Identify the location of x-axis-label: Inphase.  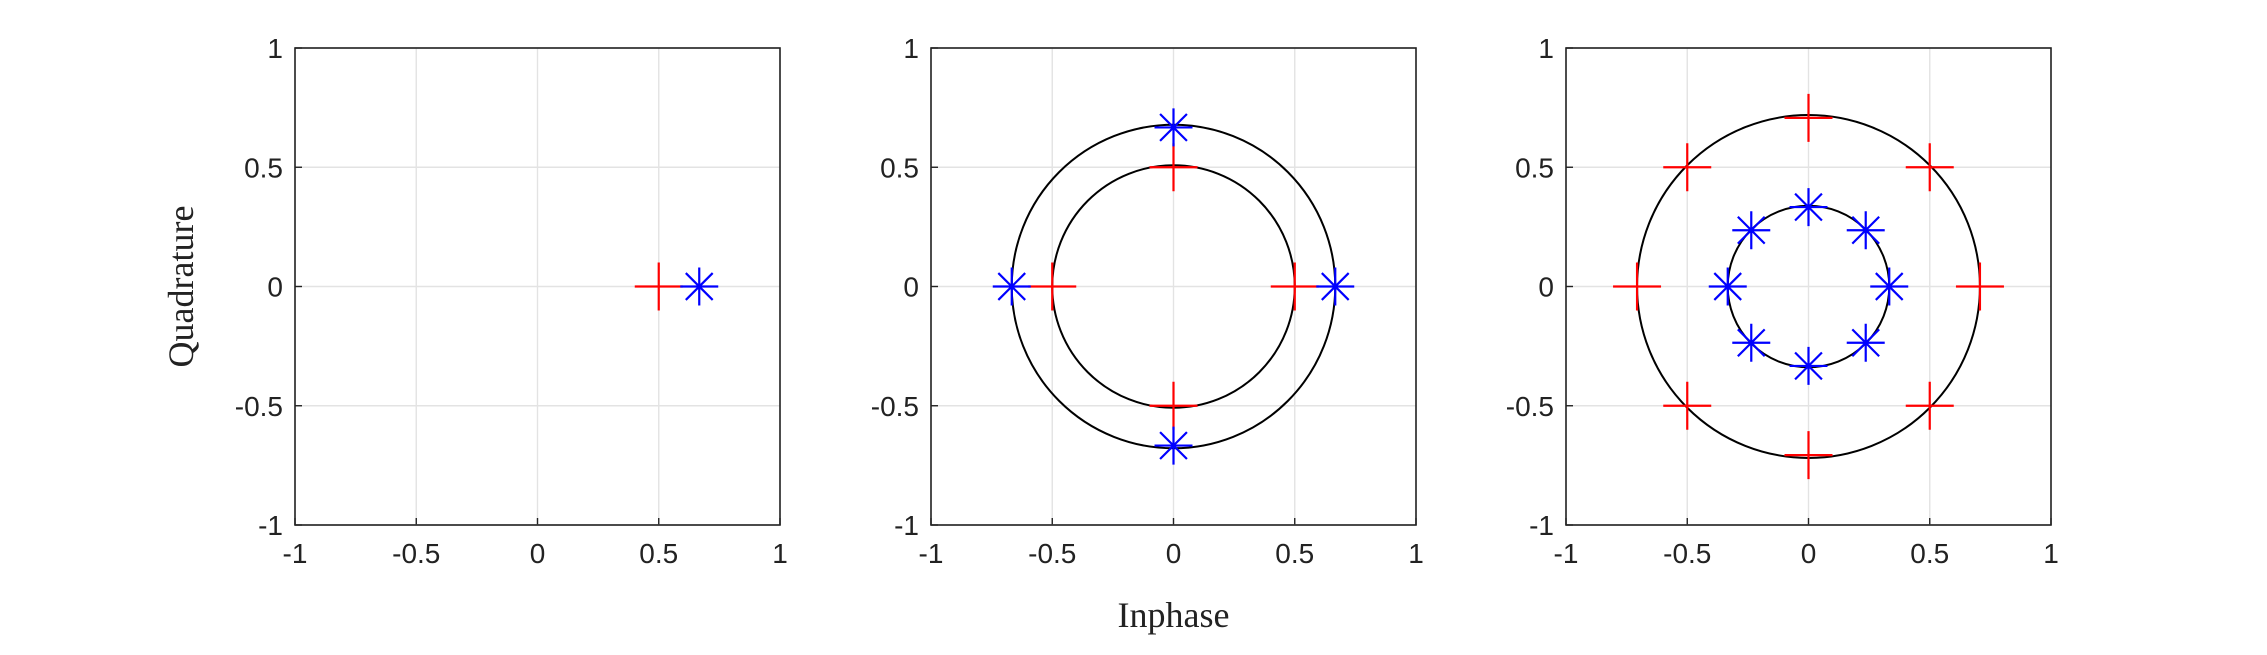
(1174, 615).